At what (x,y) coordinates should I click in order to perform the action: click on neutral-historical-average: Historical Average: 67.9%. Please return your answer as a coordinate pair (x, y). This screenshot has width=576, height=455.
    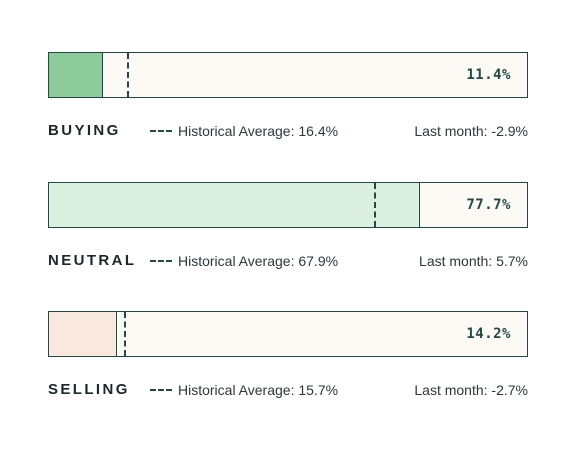
    Looking at the image, I should click on (244, 261).